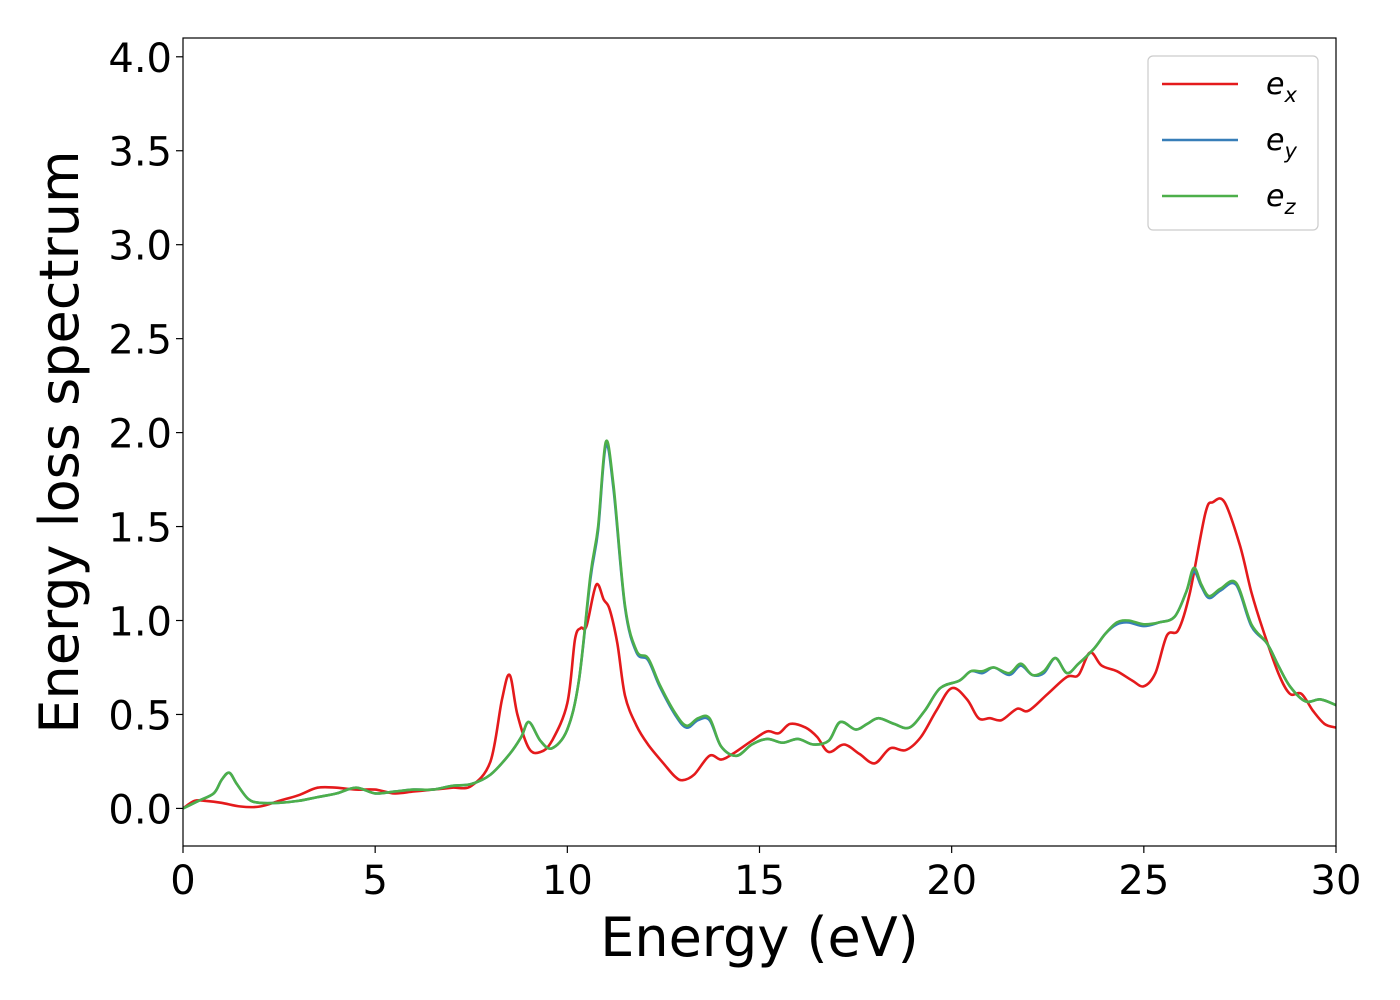 The width and height of the screenshot is (1400, 1000). What do you see at coordinates (140, 341) in the screenshot?
I see `y-tick-label: 2.5` at bounding box center [140, 341].